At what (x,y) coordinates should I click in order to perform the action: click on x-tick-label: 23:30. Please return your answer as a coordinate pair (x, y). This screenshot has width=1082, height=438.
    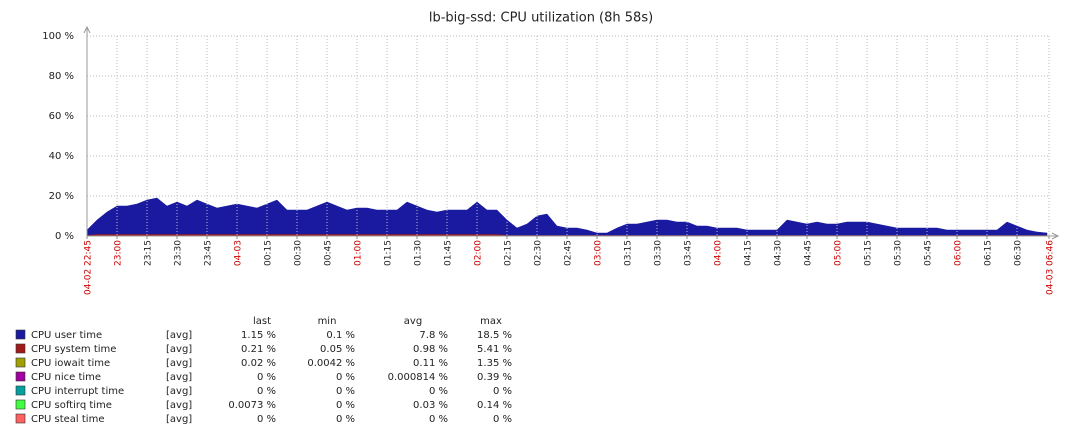
    Looking at the image, I should click on (179, 253).